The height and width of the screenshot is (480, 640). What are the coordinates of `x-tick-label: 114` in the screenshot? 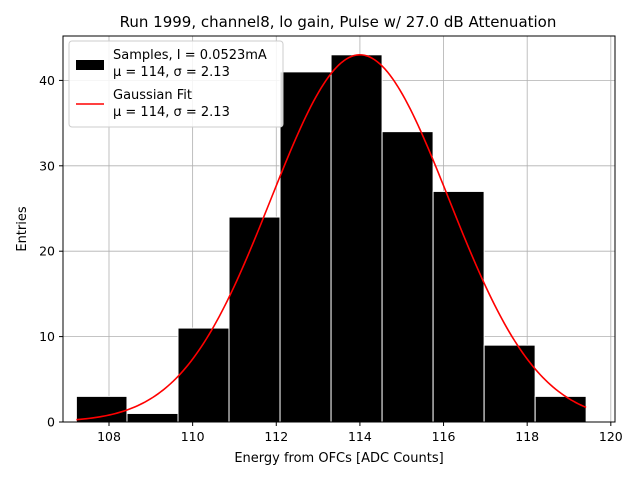 It's located at (360, 436).